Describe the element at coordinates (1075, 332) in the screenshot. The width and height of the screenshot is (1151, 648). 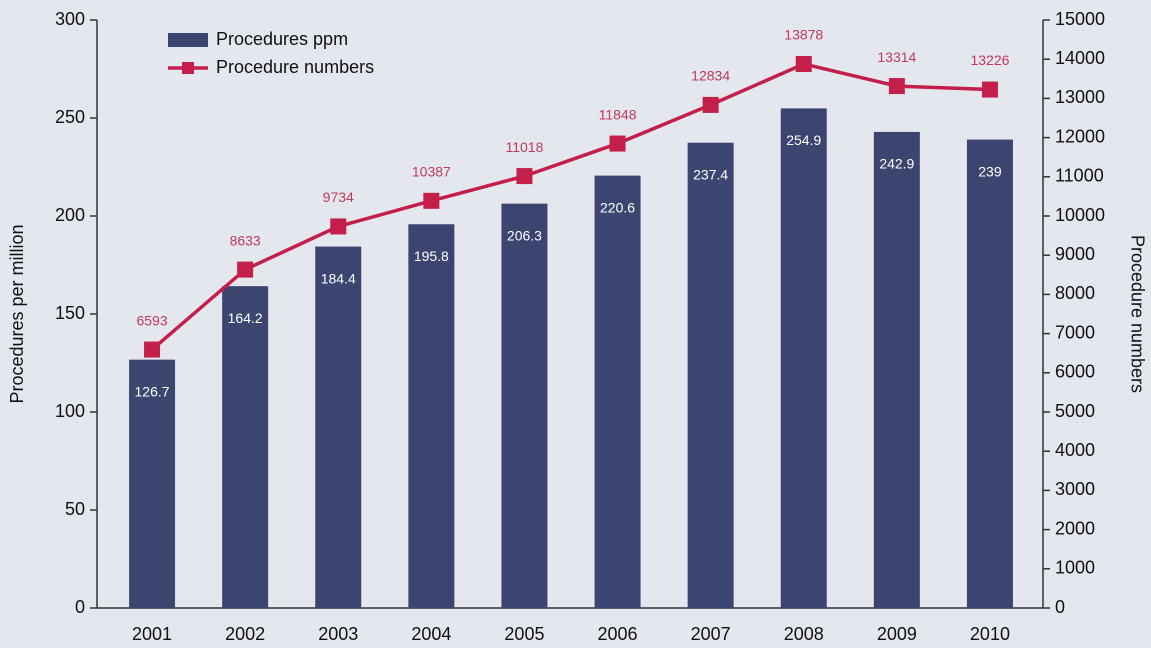
I see `y2-tick-label: 7000` at that location.